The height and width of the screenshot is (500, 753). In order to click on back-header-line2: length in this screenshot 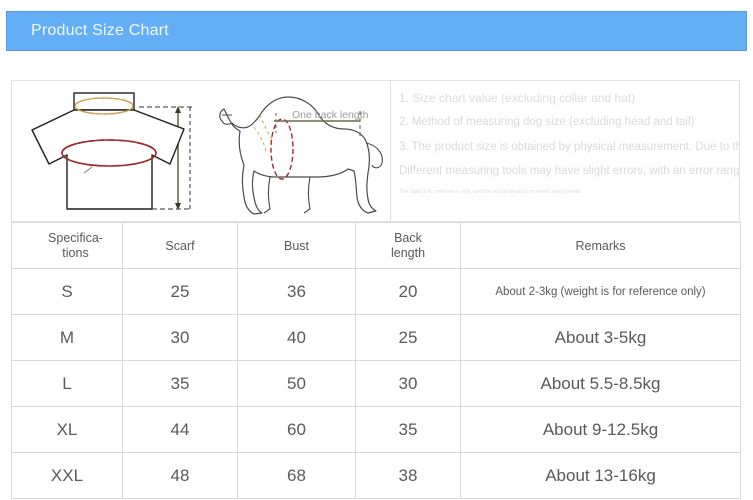, I will do `click(408, 252)`.